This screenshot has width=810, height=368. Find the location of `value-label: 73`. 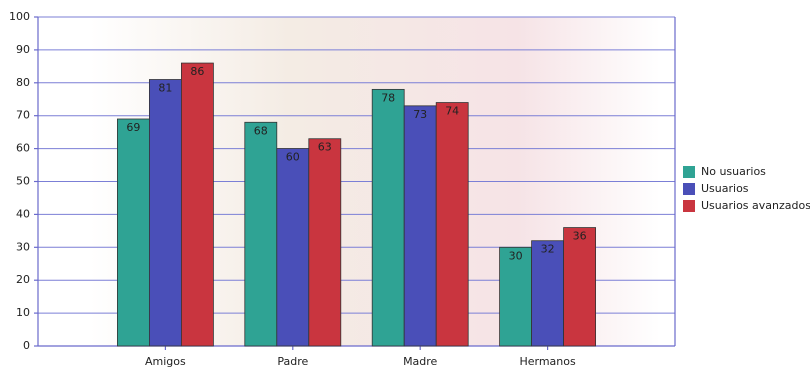

value-label: 73 is located at coordinates (420, 114).